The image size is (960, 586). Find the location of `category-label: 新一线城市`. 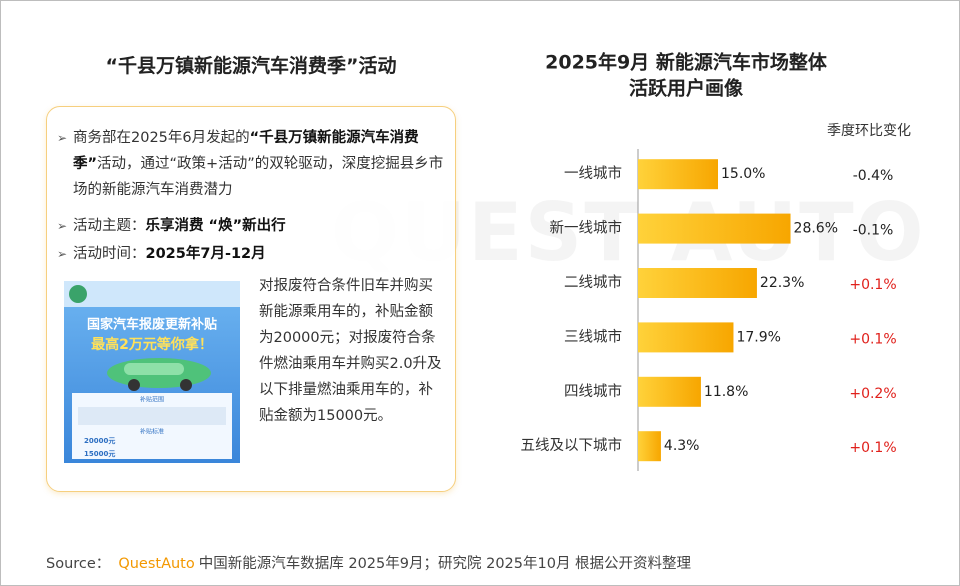

category-label: 新一线城市 is located at coordinates (586, 228).